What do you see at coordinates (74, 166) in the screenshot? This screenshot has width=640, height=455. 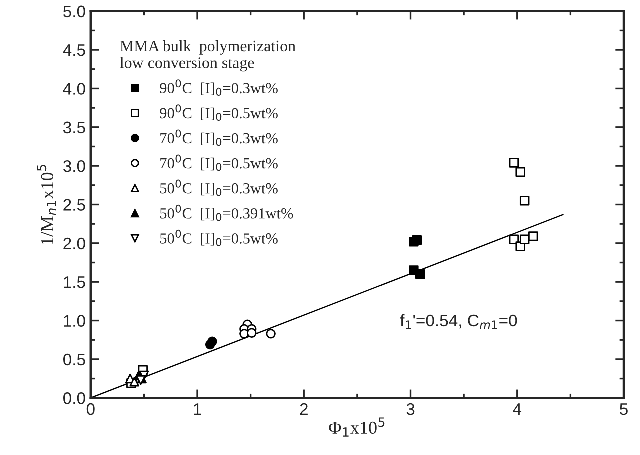 I see `y-tick-label: 3.0` at bounding box center [74, 166].